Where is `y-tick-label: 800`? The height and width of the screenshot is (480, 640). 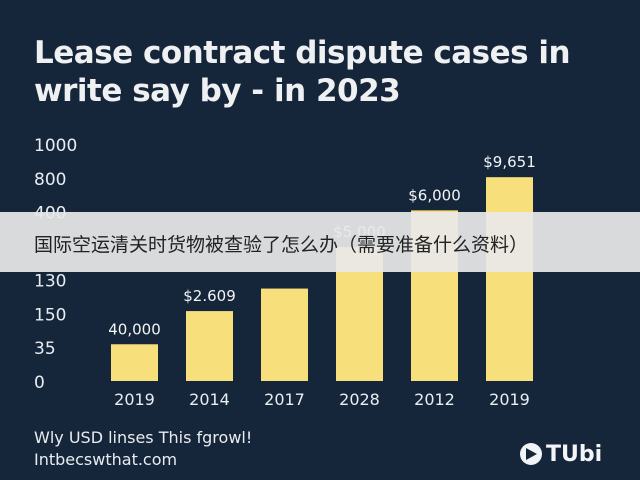 y-tick-label: 800 is located at coordinates (50, 180).